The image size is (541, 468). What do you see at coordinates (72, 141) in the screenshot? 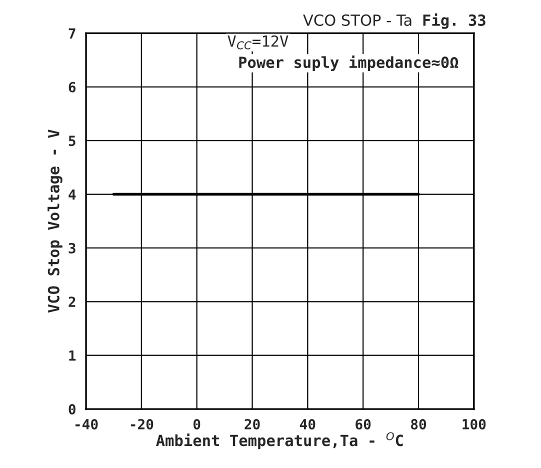
I see `y-tick-label: 5` at bounding box center [72, 141].